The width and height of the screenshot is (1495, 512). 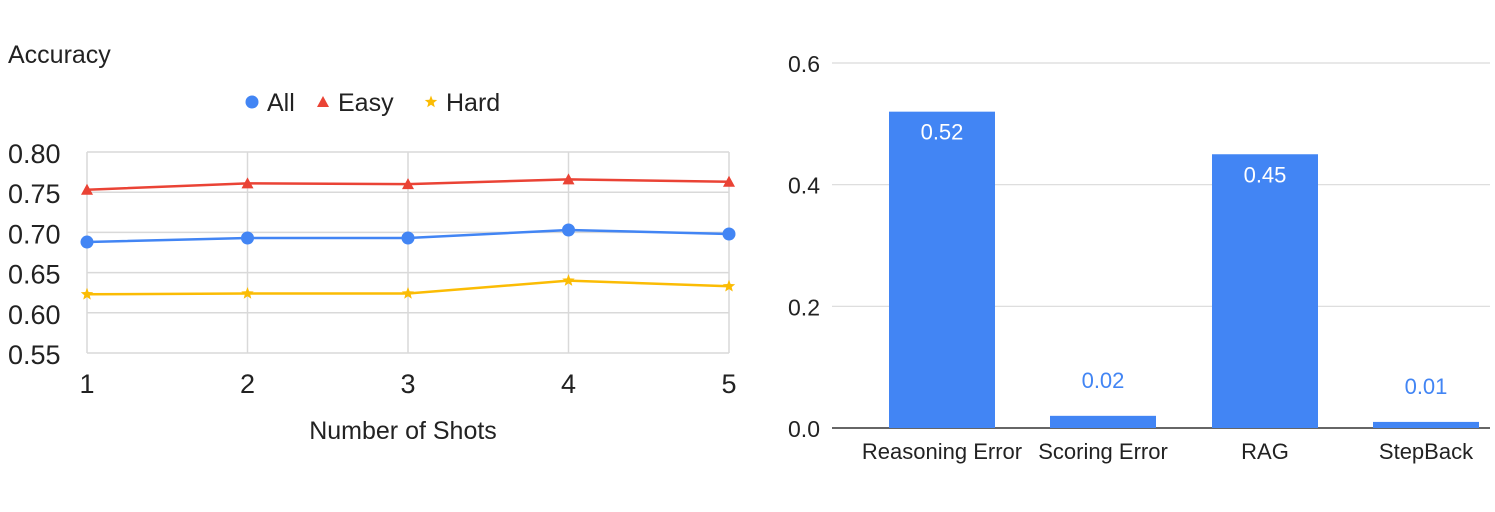 What do you see at coordinates (728, 384) in the screenshot?
I see `x-tick-label: 5` at bounding box center [728, 384].